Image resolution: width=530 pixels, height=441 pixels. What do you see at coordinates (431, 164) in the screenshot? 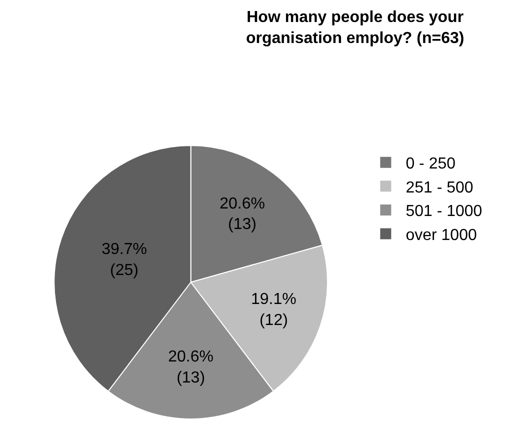
I see `legend-label: 0 - 250` at bounding box center [431, 164].